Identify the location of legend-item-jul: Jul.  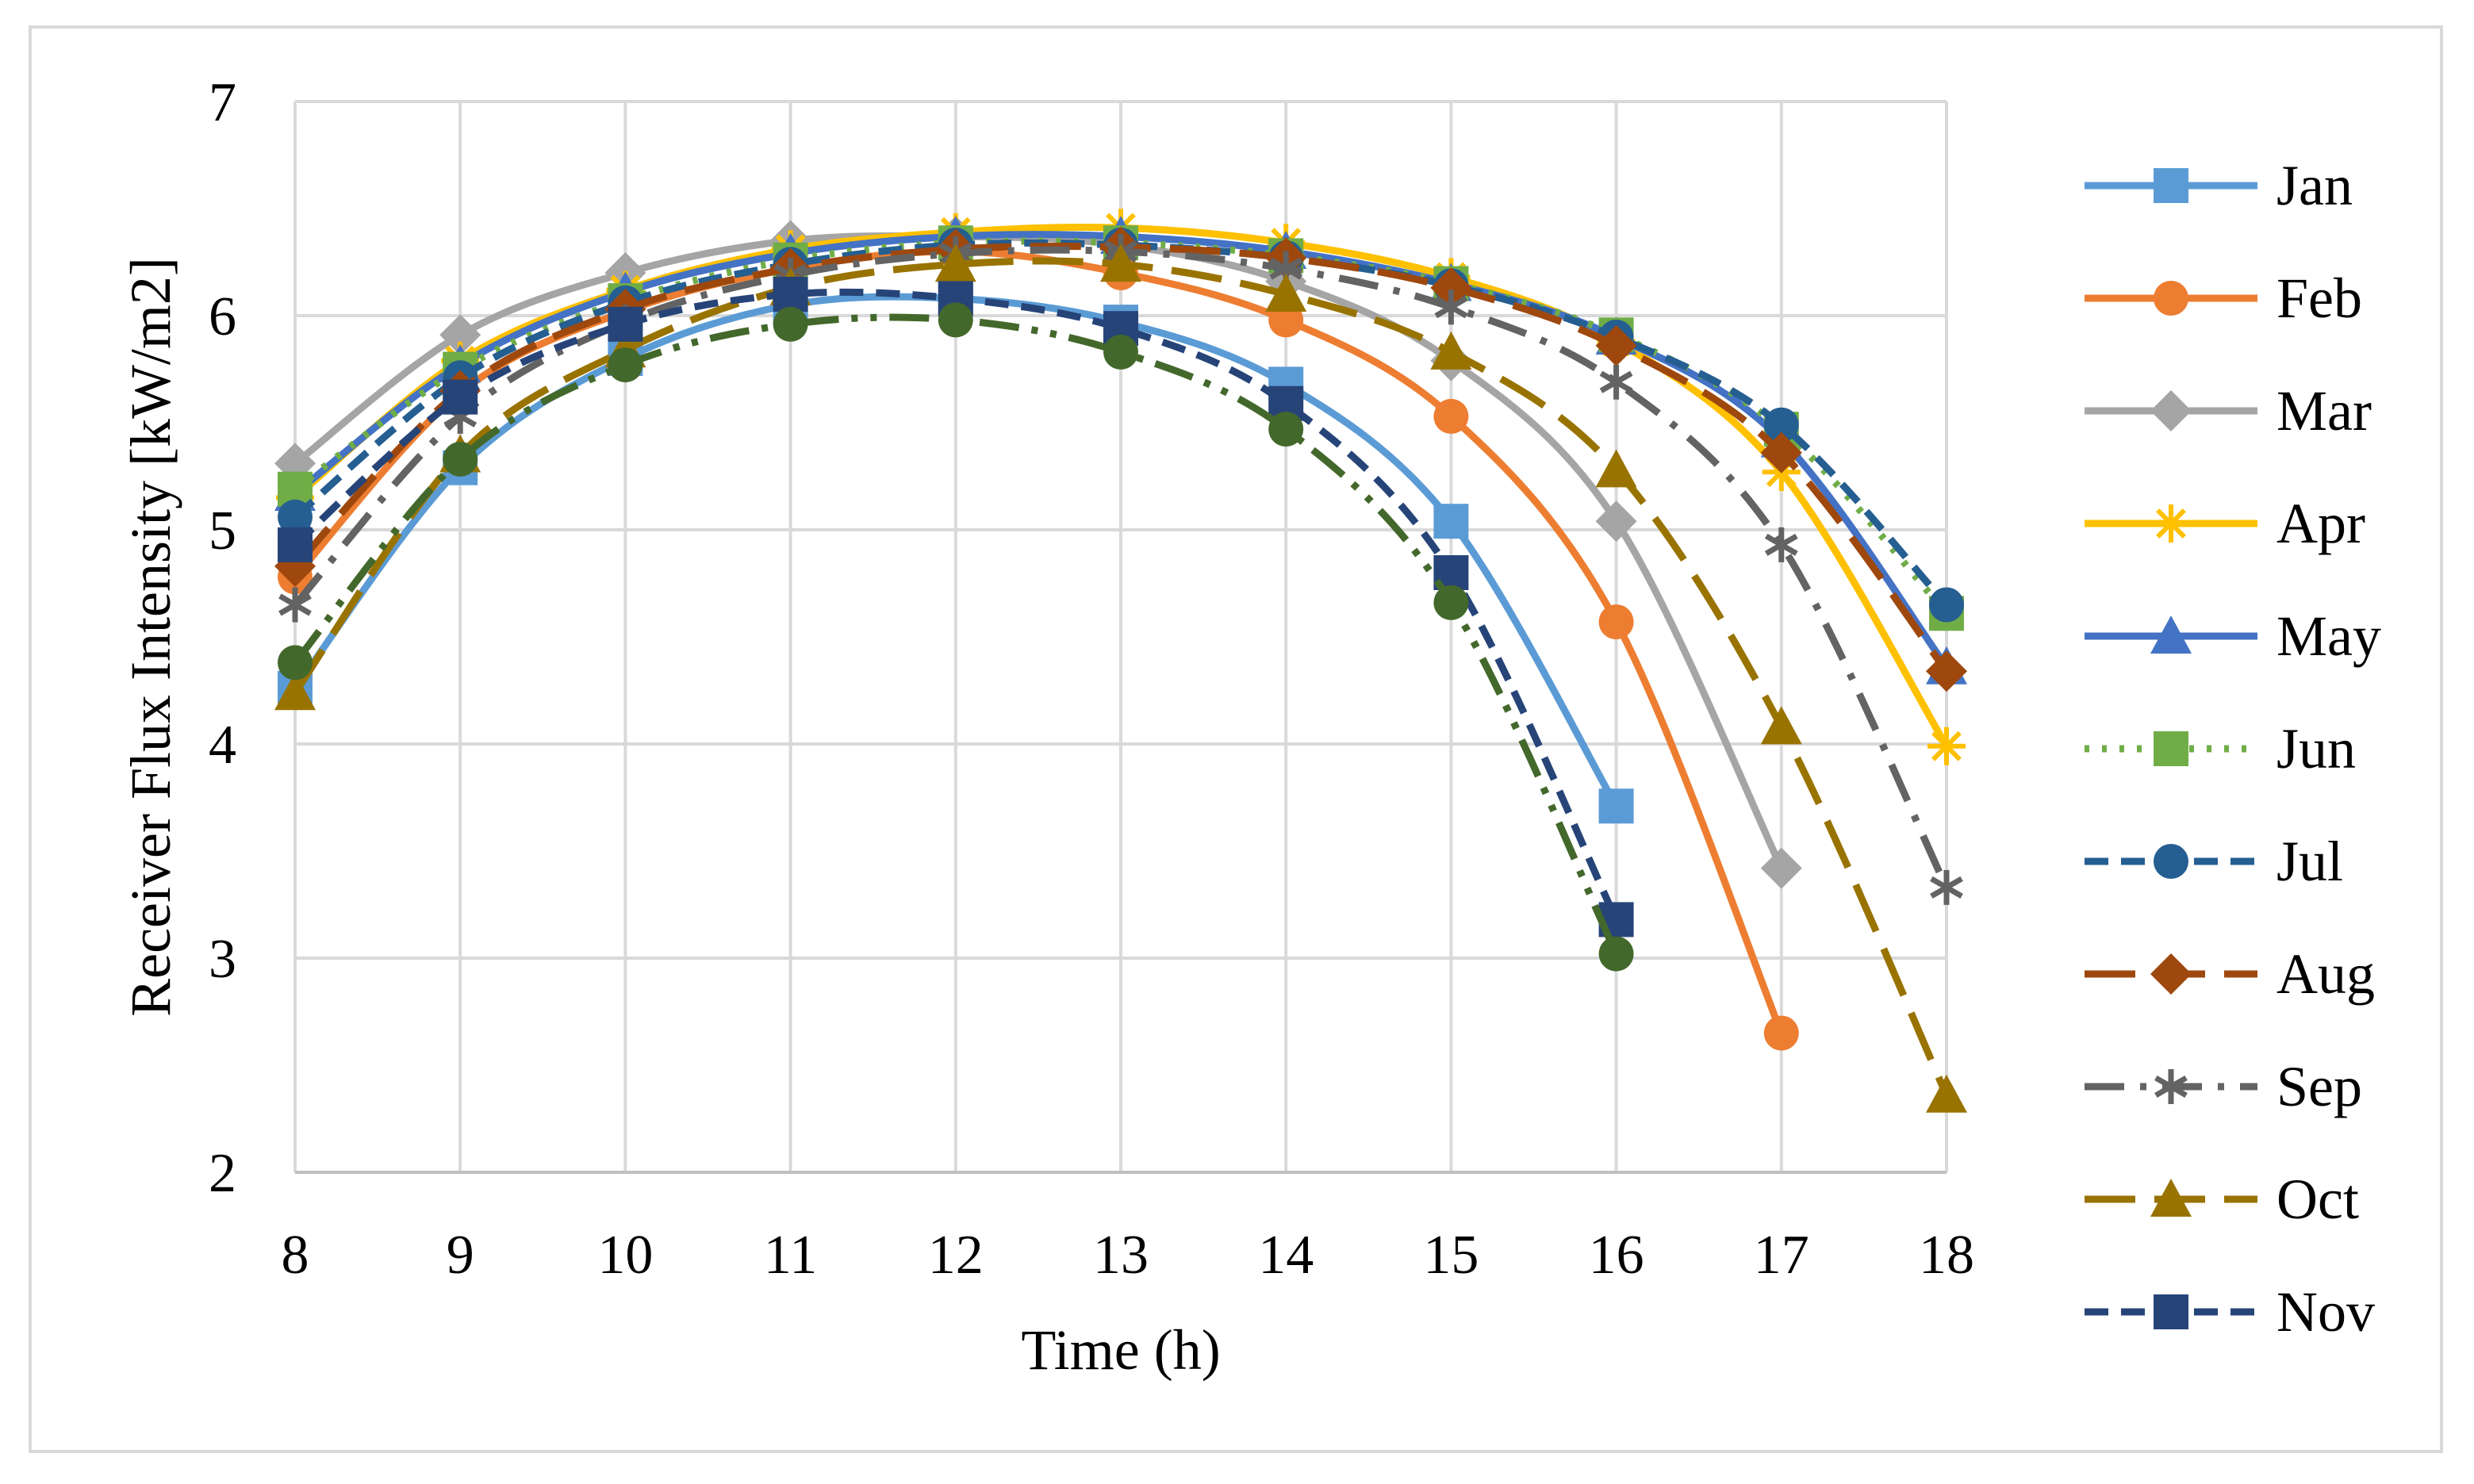
(2214, 861).